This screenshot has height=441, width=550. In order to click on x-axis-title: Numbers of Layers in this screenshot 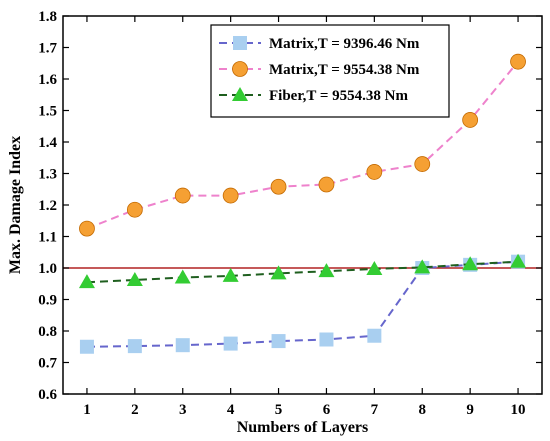, I will do `click(303, 427)`.